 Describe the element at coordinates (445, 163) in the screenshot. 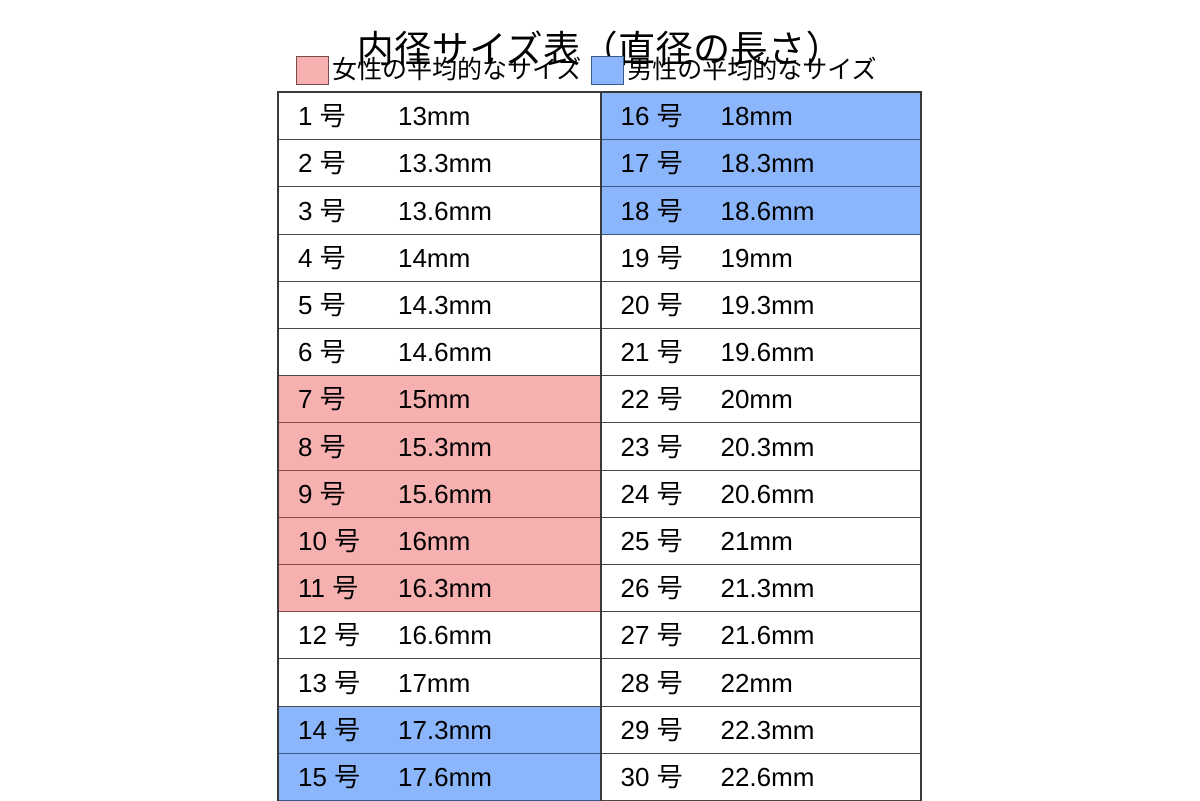

I see `diameter-cell: 13.3mm` at that location.